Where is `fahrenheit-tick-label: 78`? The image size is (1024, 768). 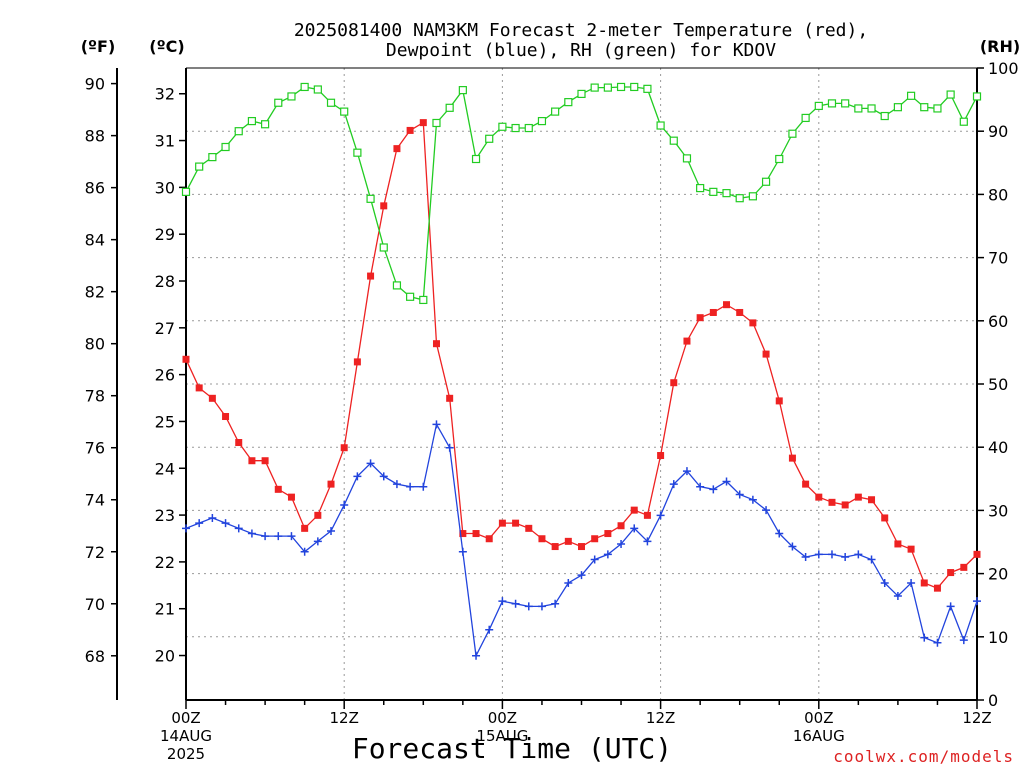 fahrenheit-tick-label: 78 is located at coordinates (95, 396).